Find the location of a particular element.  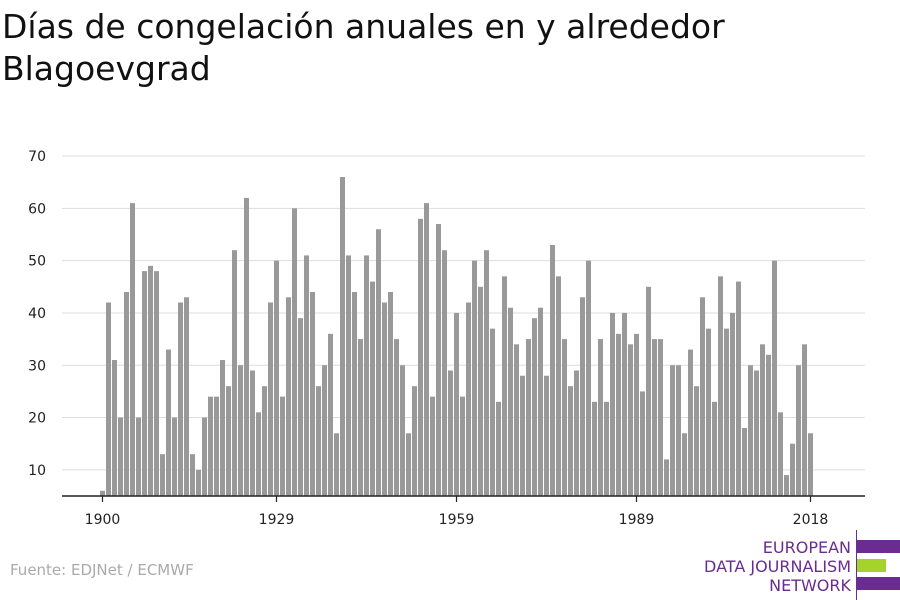

bar-1962 is located at coordinates (474, 378).